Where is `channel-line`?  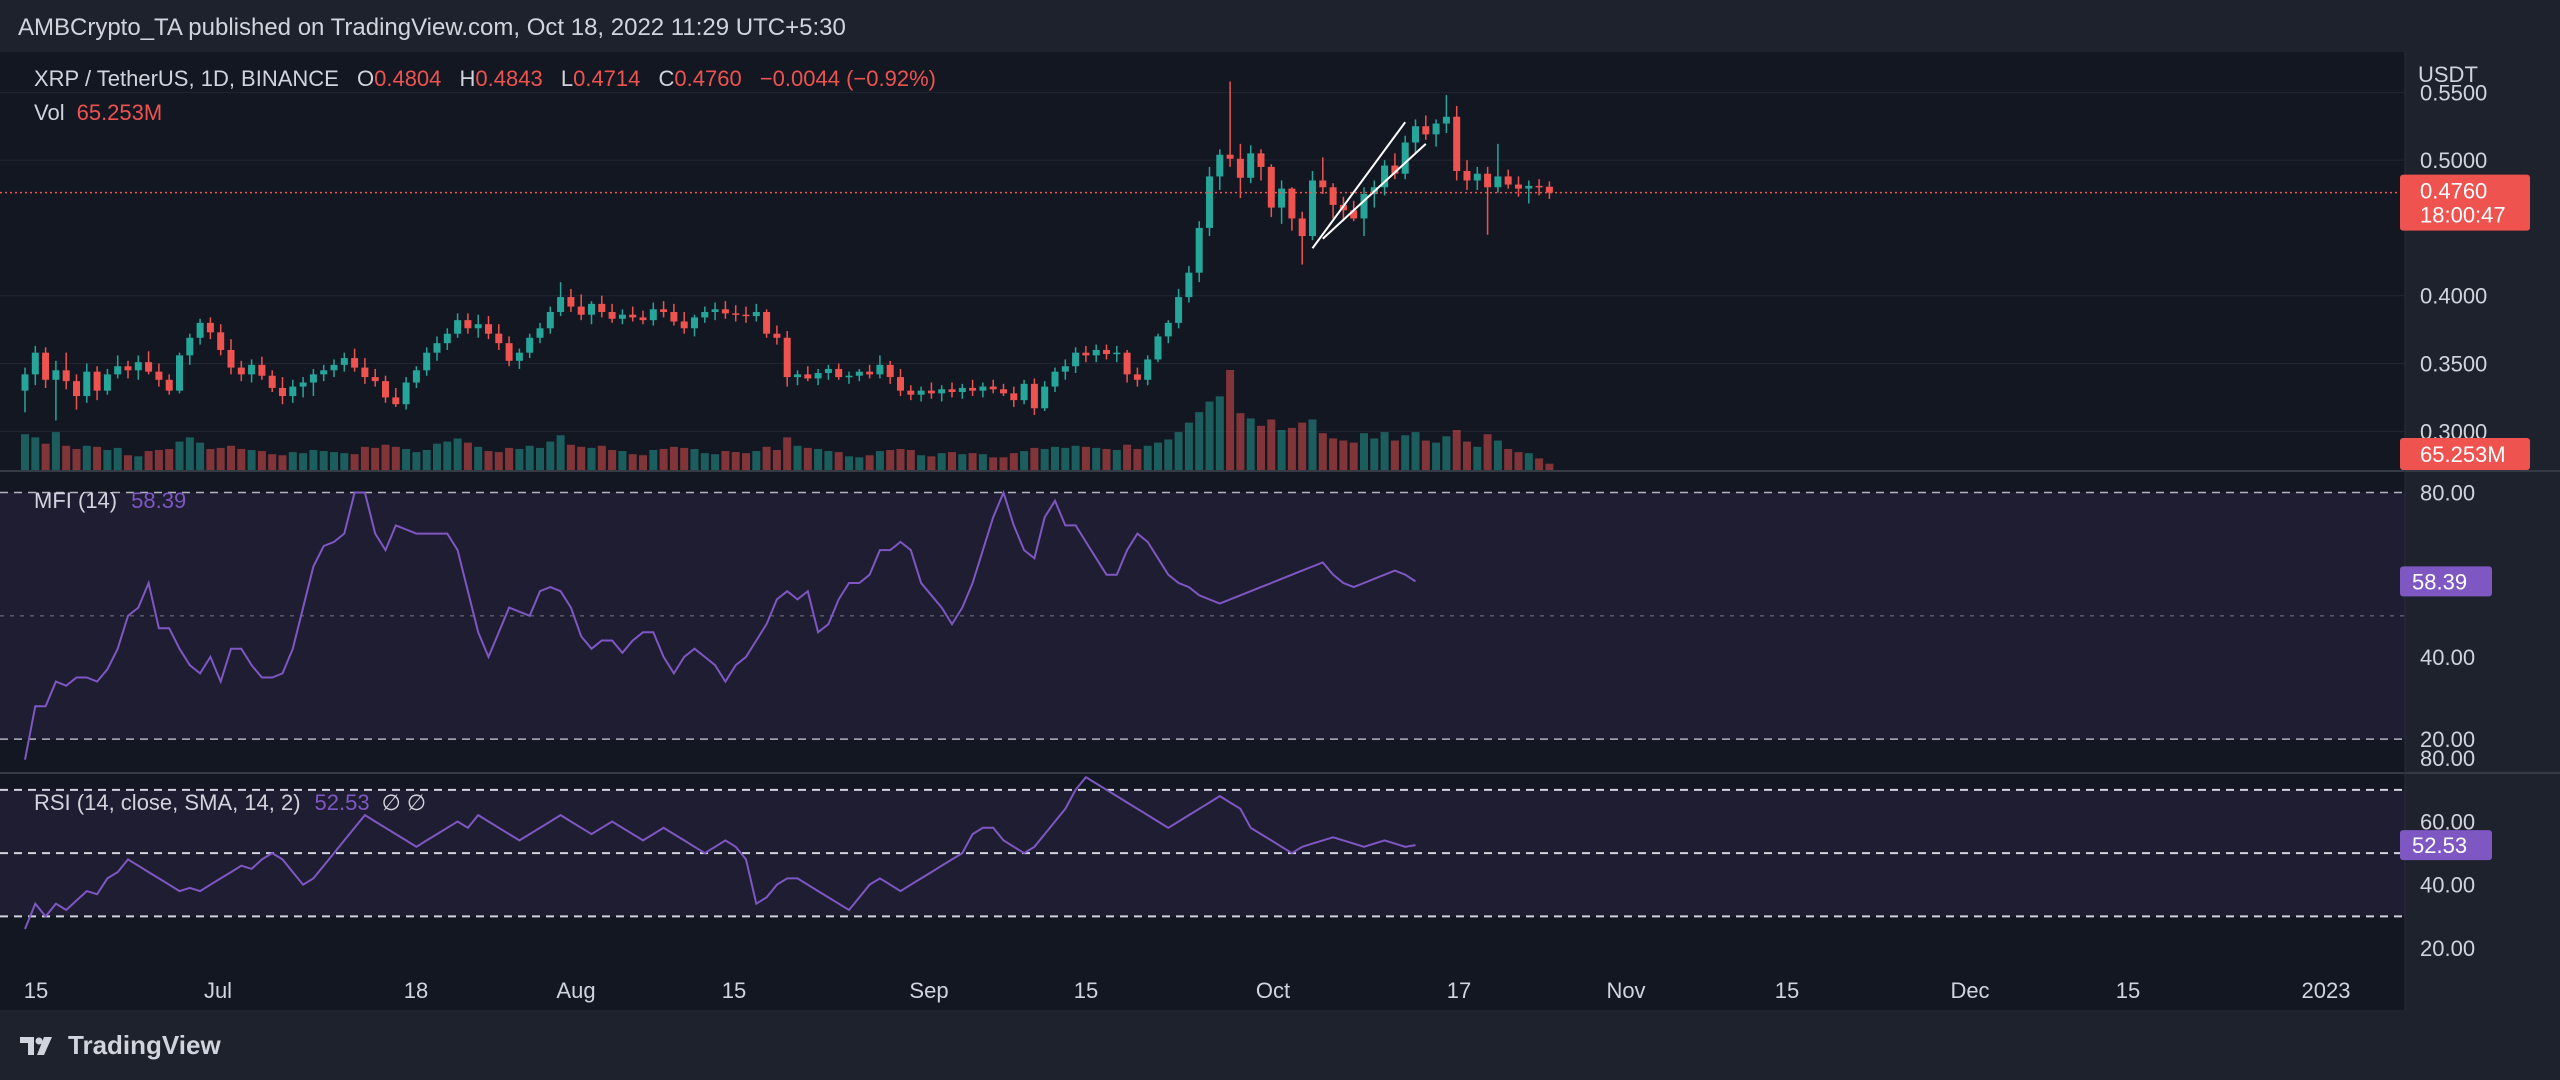
channel-line is located at coordinates (1374, 191).